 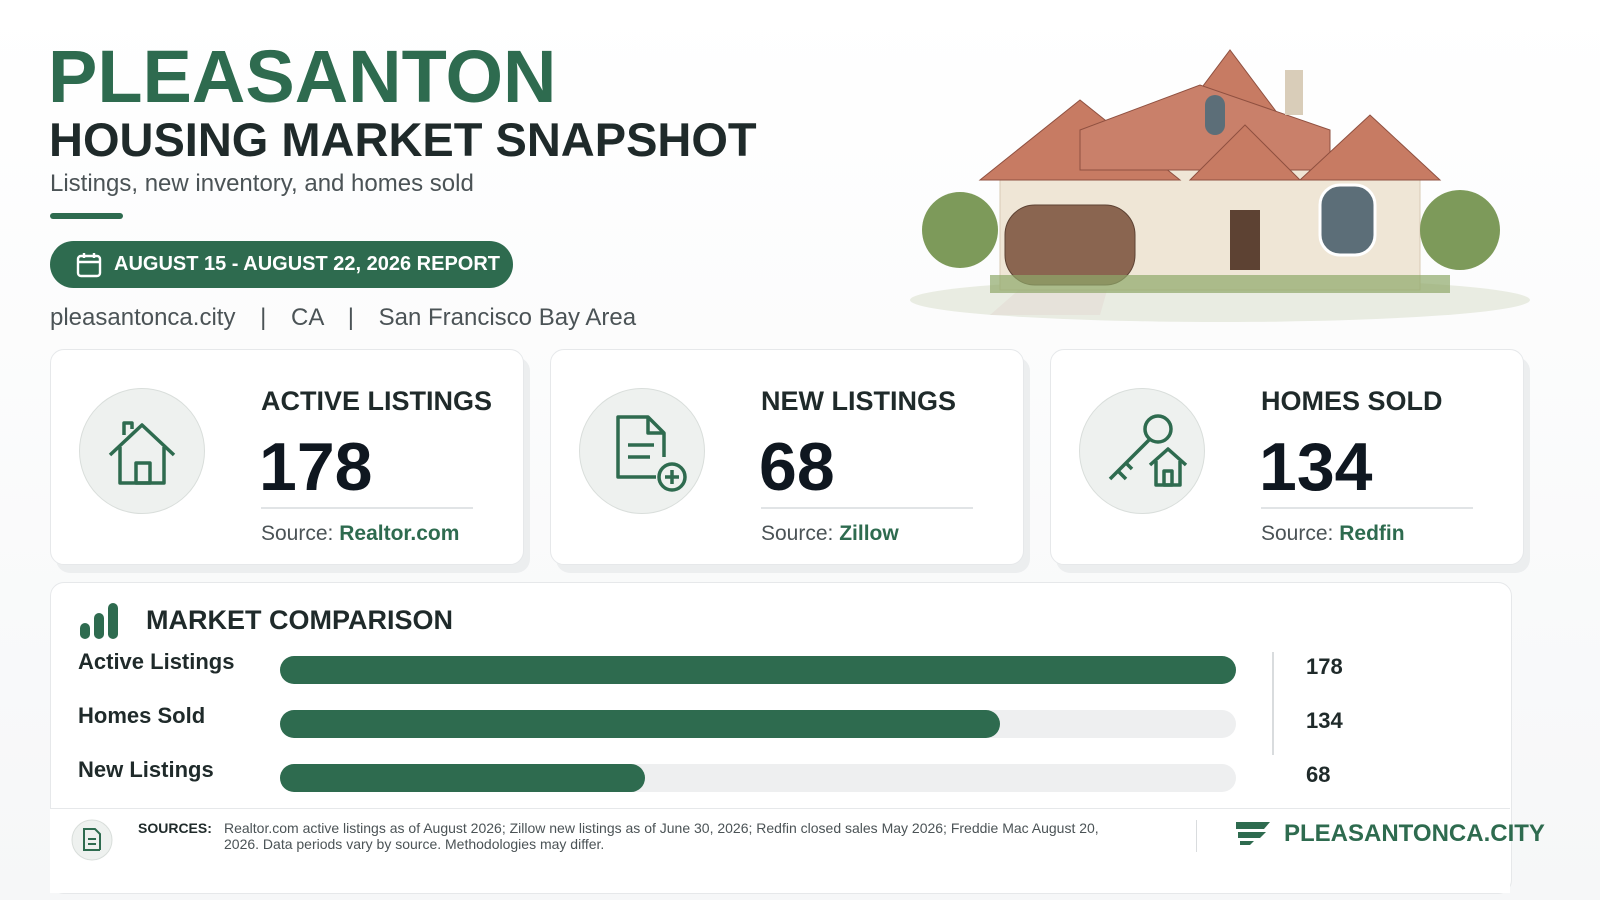 What do you see at coordinates (99, 621) in the screenshot?
I see `bars-icon` at bounding box center [99, 621].